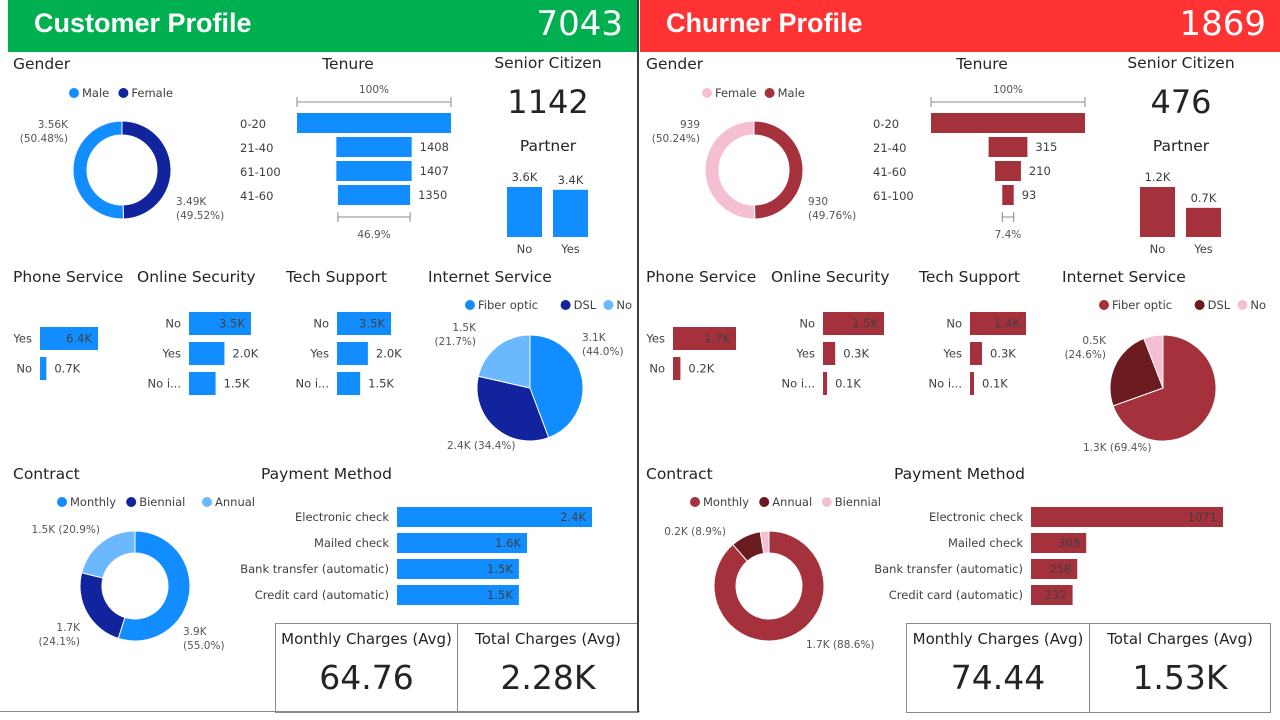 The width and height of the screenshot is (1280, 720). What do you see at coordinates (1202, 517) in the screenshot?
I see `payment-method-value-label: 1071` at bounding box center [1202, 517].